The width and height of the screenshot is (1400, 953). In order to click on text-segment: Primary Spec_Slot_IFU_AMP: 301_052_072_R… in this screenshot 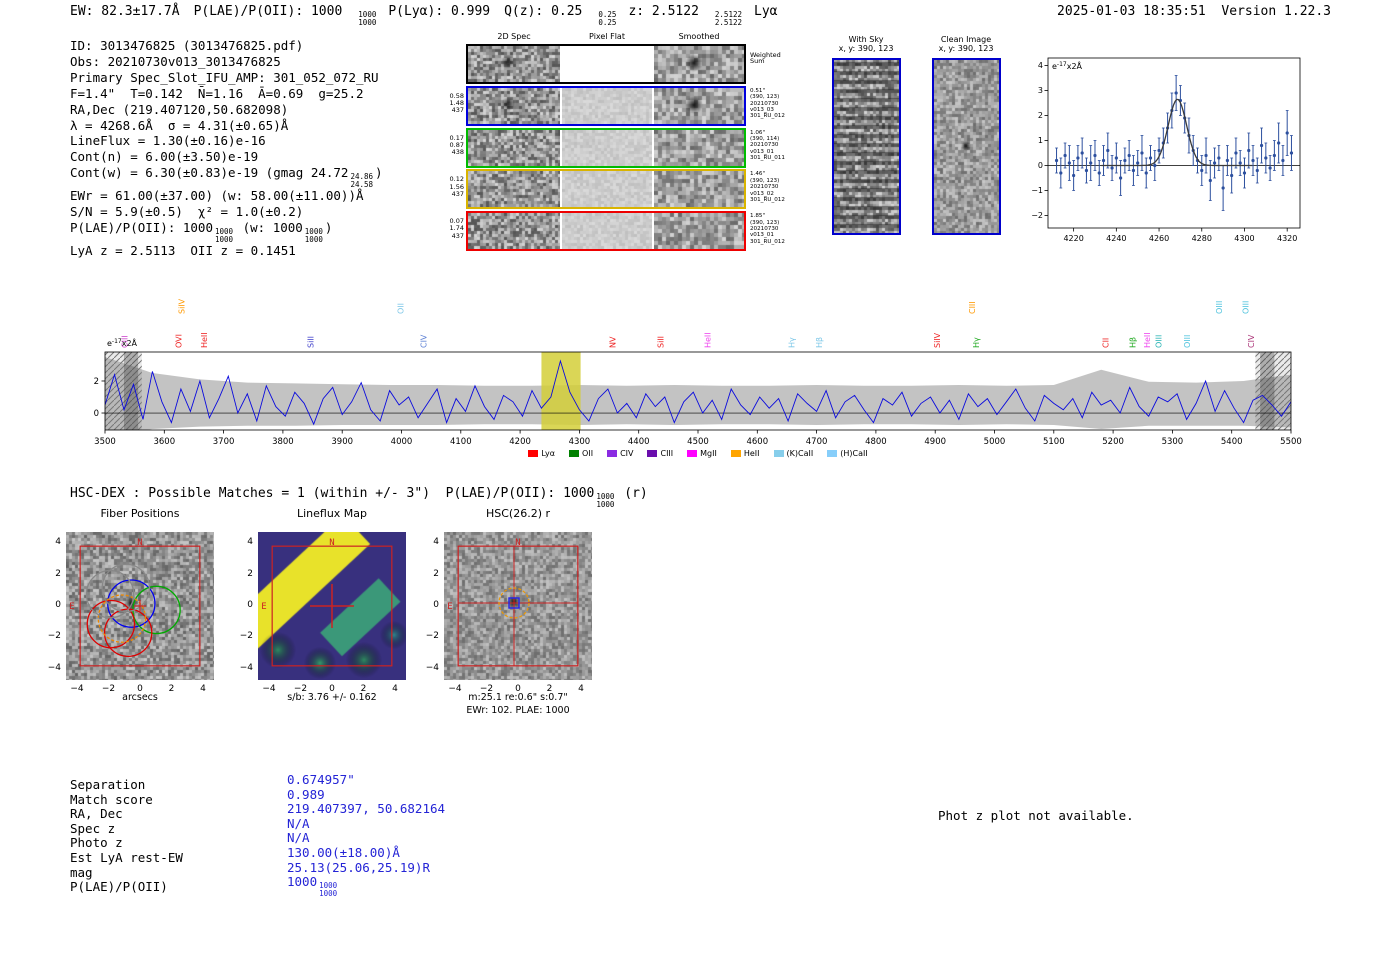, I will do `click(224, 77)`.